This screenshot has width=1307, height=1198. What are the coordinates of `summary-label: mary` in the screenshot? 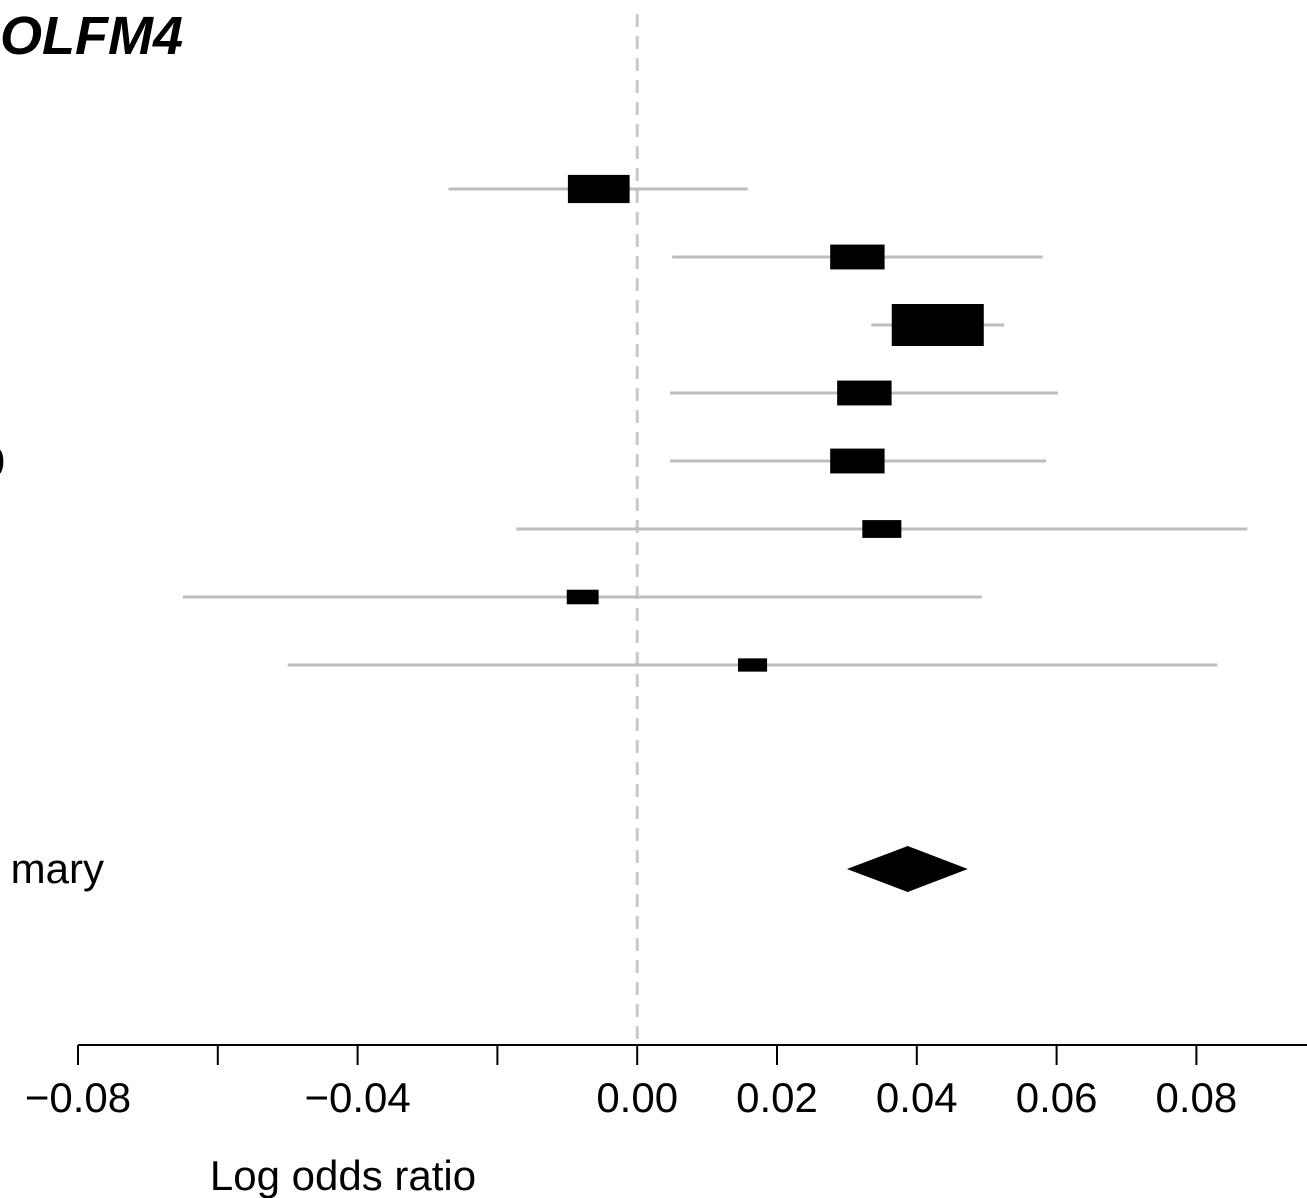 It's located at (57, 868).